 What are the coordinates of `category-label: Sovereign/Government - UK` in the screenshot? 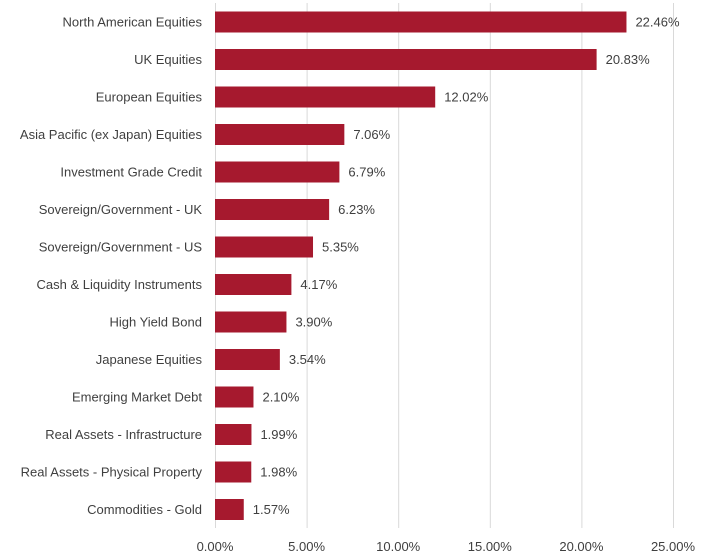 It's located at (121, 209).